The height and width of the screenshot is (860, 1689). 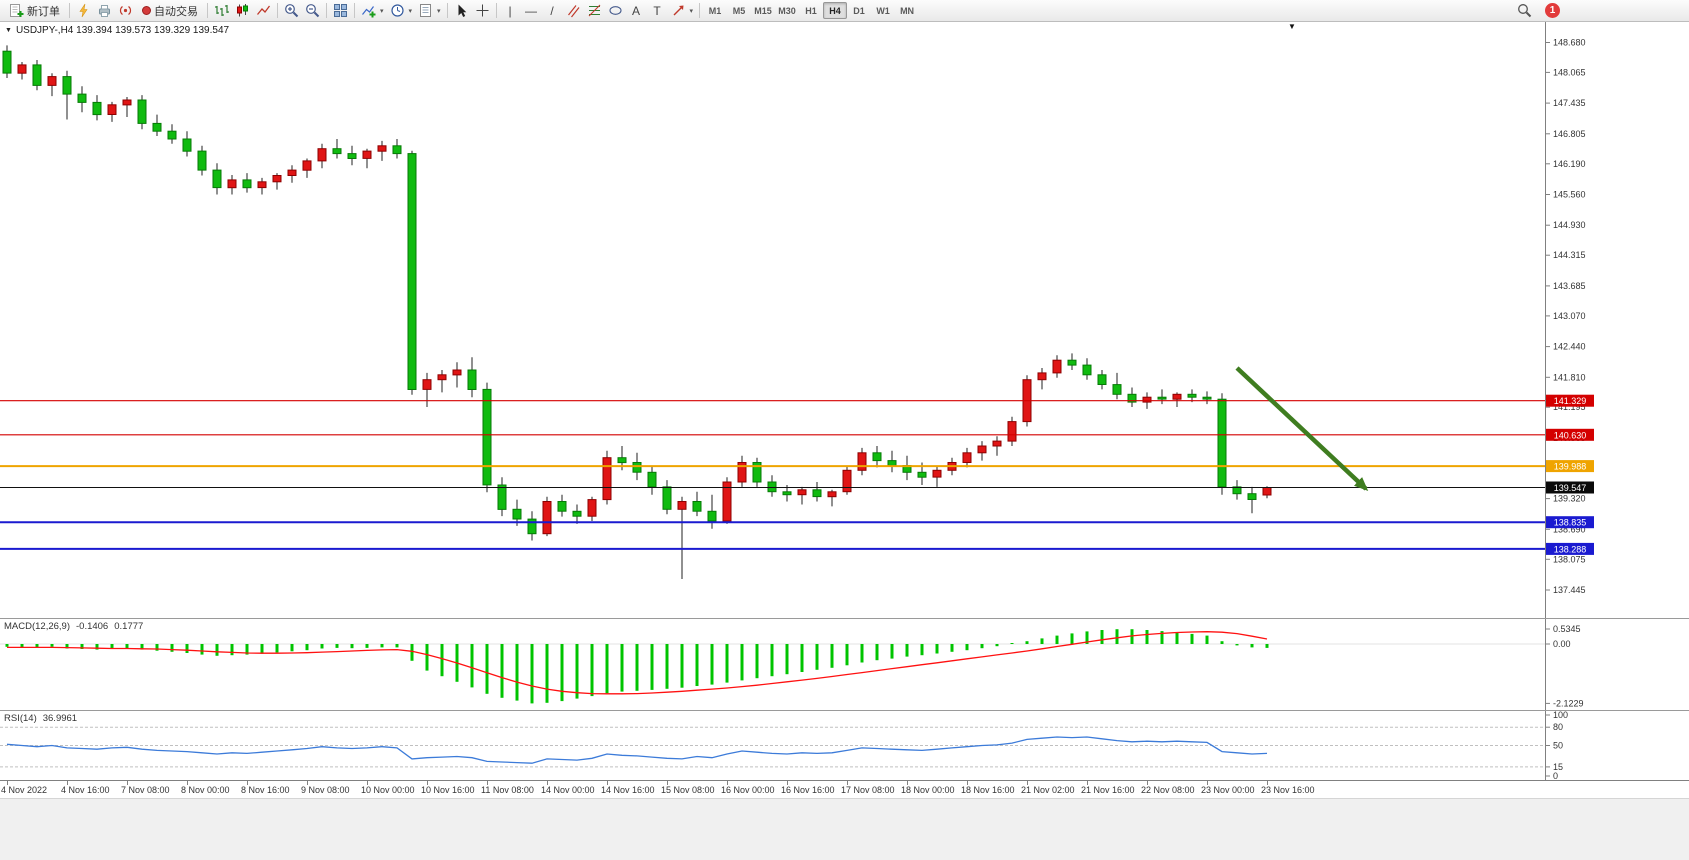 I want to click on shapes-icon, so click(x=615, y=10).